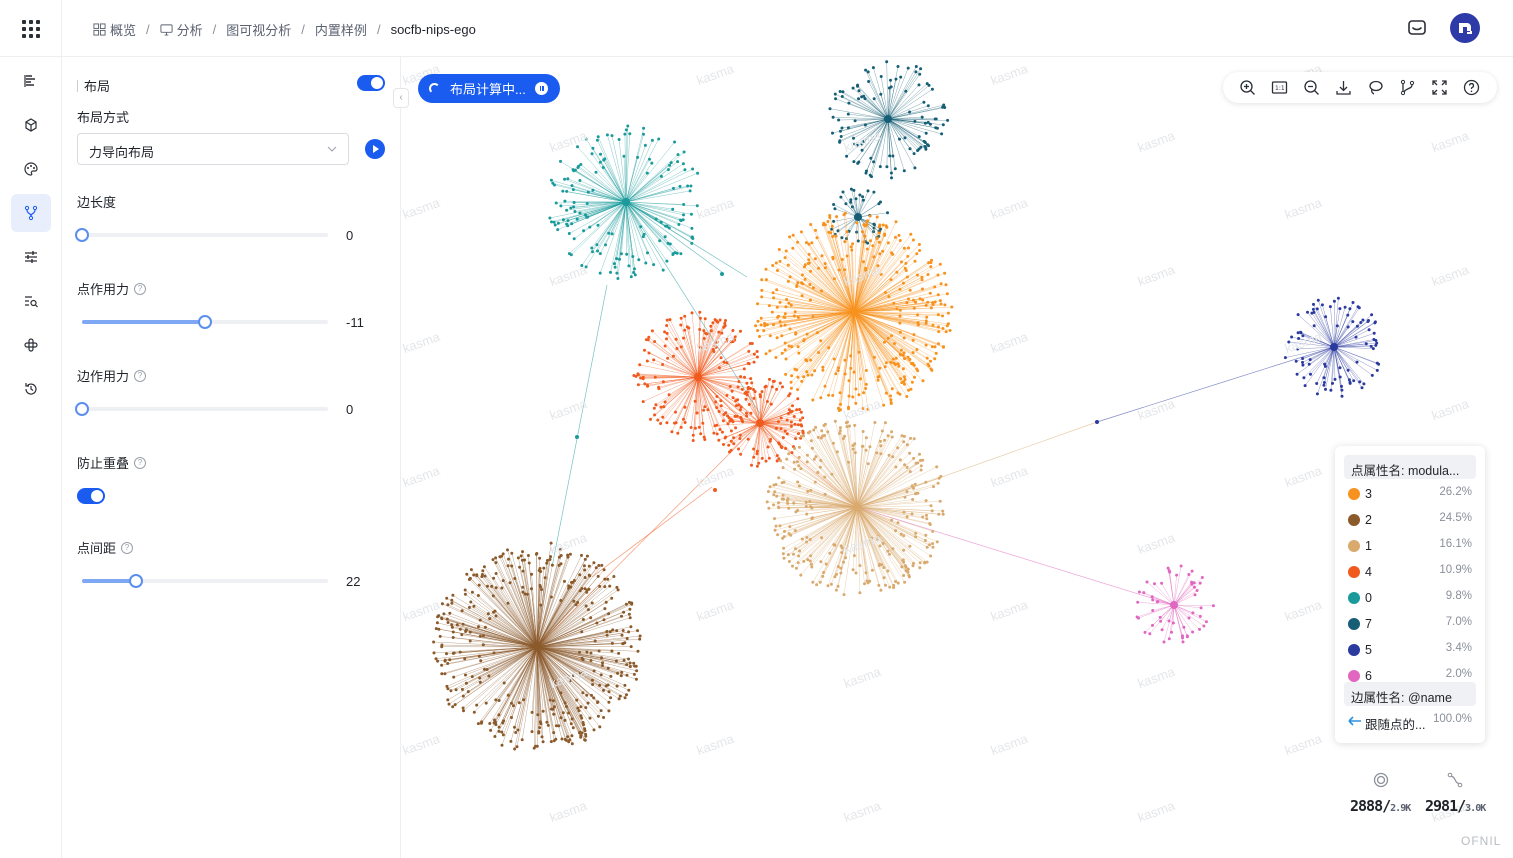 The image size is (1513, 858). What do you see at coordinates (375, 149) in the screenshot?
I see `run-layout-button` at bounding box center [375, 149].